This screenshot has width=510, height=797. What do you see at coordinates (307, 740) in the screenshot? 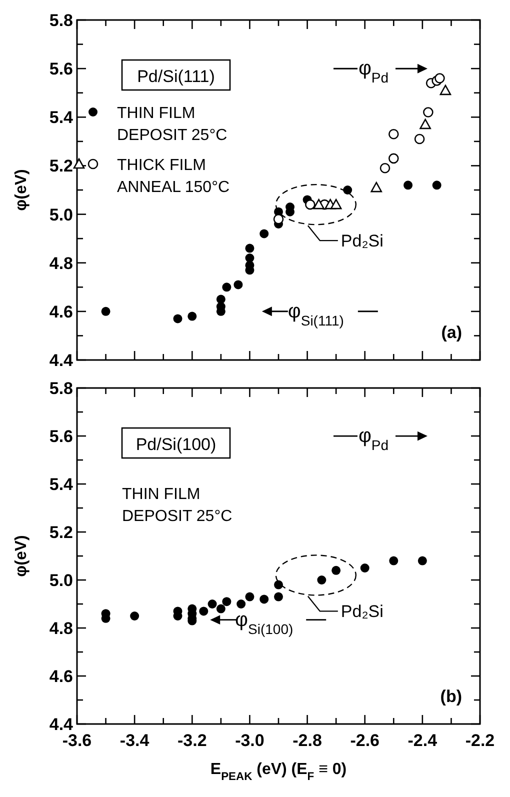
I see `x-tick-label: -2.8` at bounding box center [307, 740].